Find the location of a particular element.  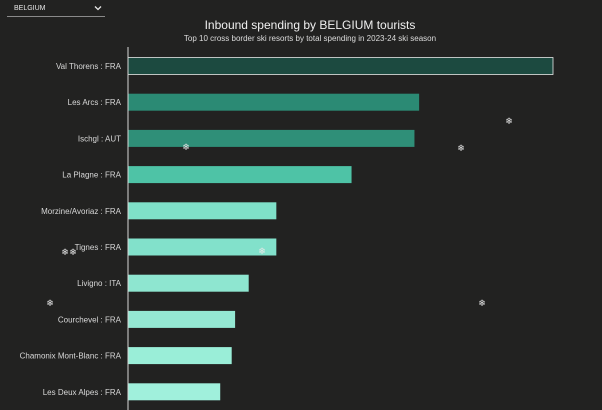

category-label: Chamonix Mont-Blanc : FRA is located at coordinates (71, 356).